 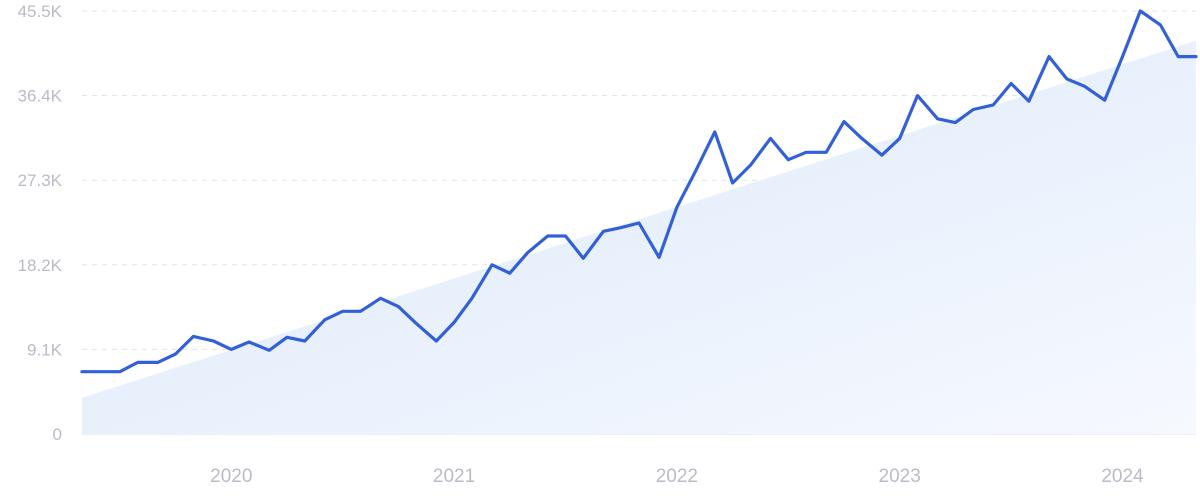 What do you see at coordinates (40, 223) in the screenshot?
I see `y-axis-ticks: 0 9.1K 18.2K 27.3K 36.4K 45.5K` at bounding box center [40, 223].